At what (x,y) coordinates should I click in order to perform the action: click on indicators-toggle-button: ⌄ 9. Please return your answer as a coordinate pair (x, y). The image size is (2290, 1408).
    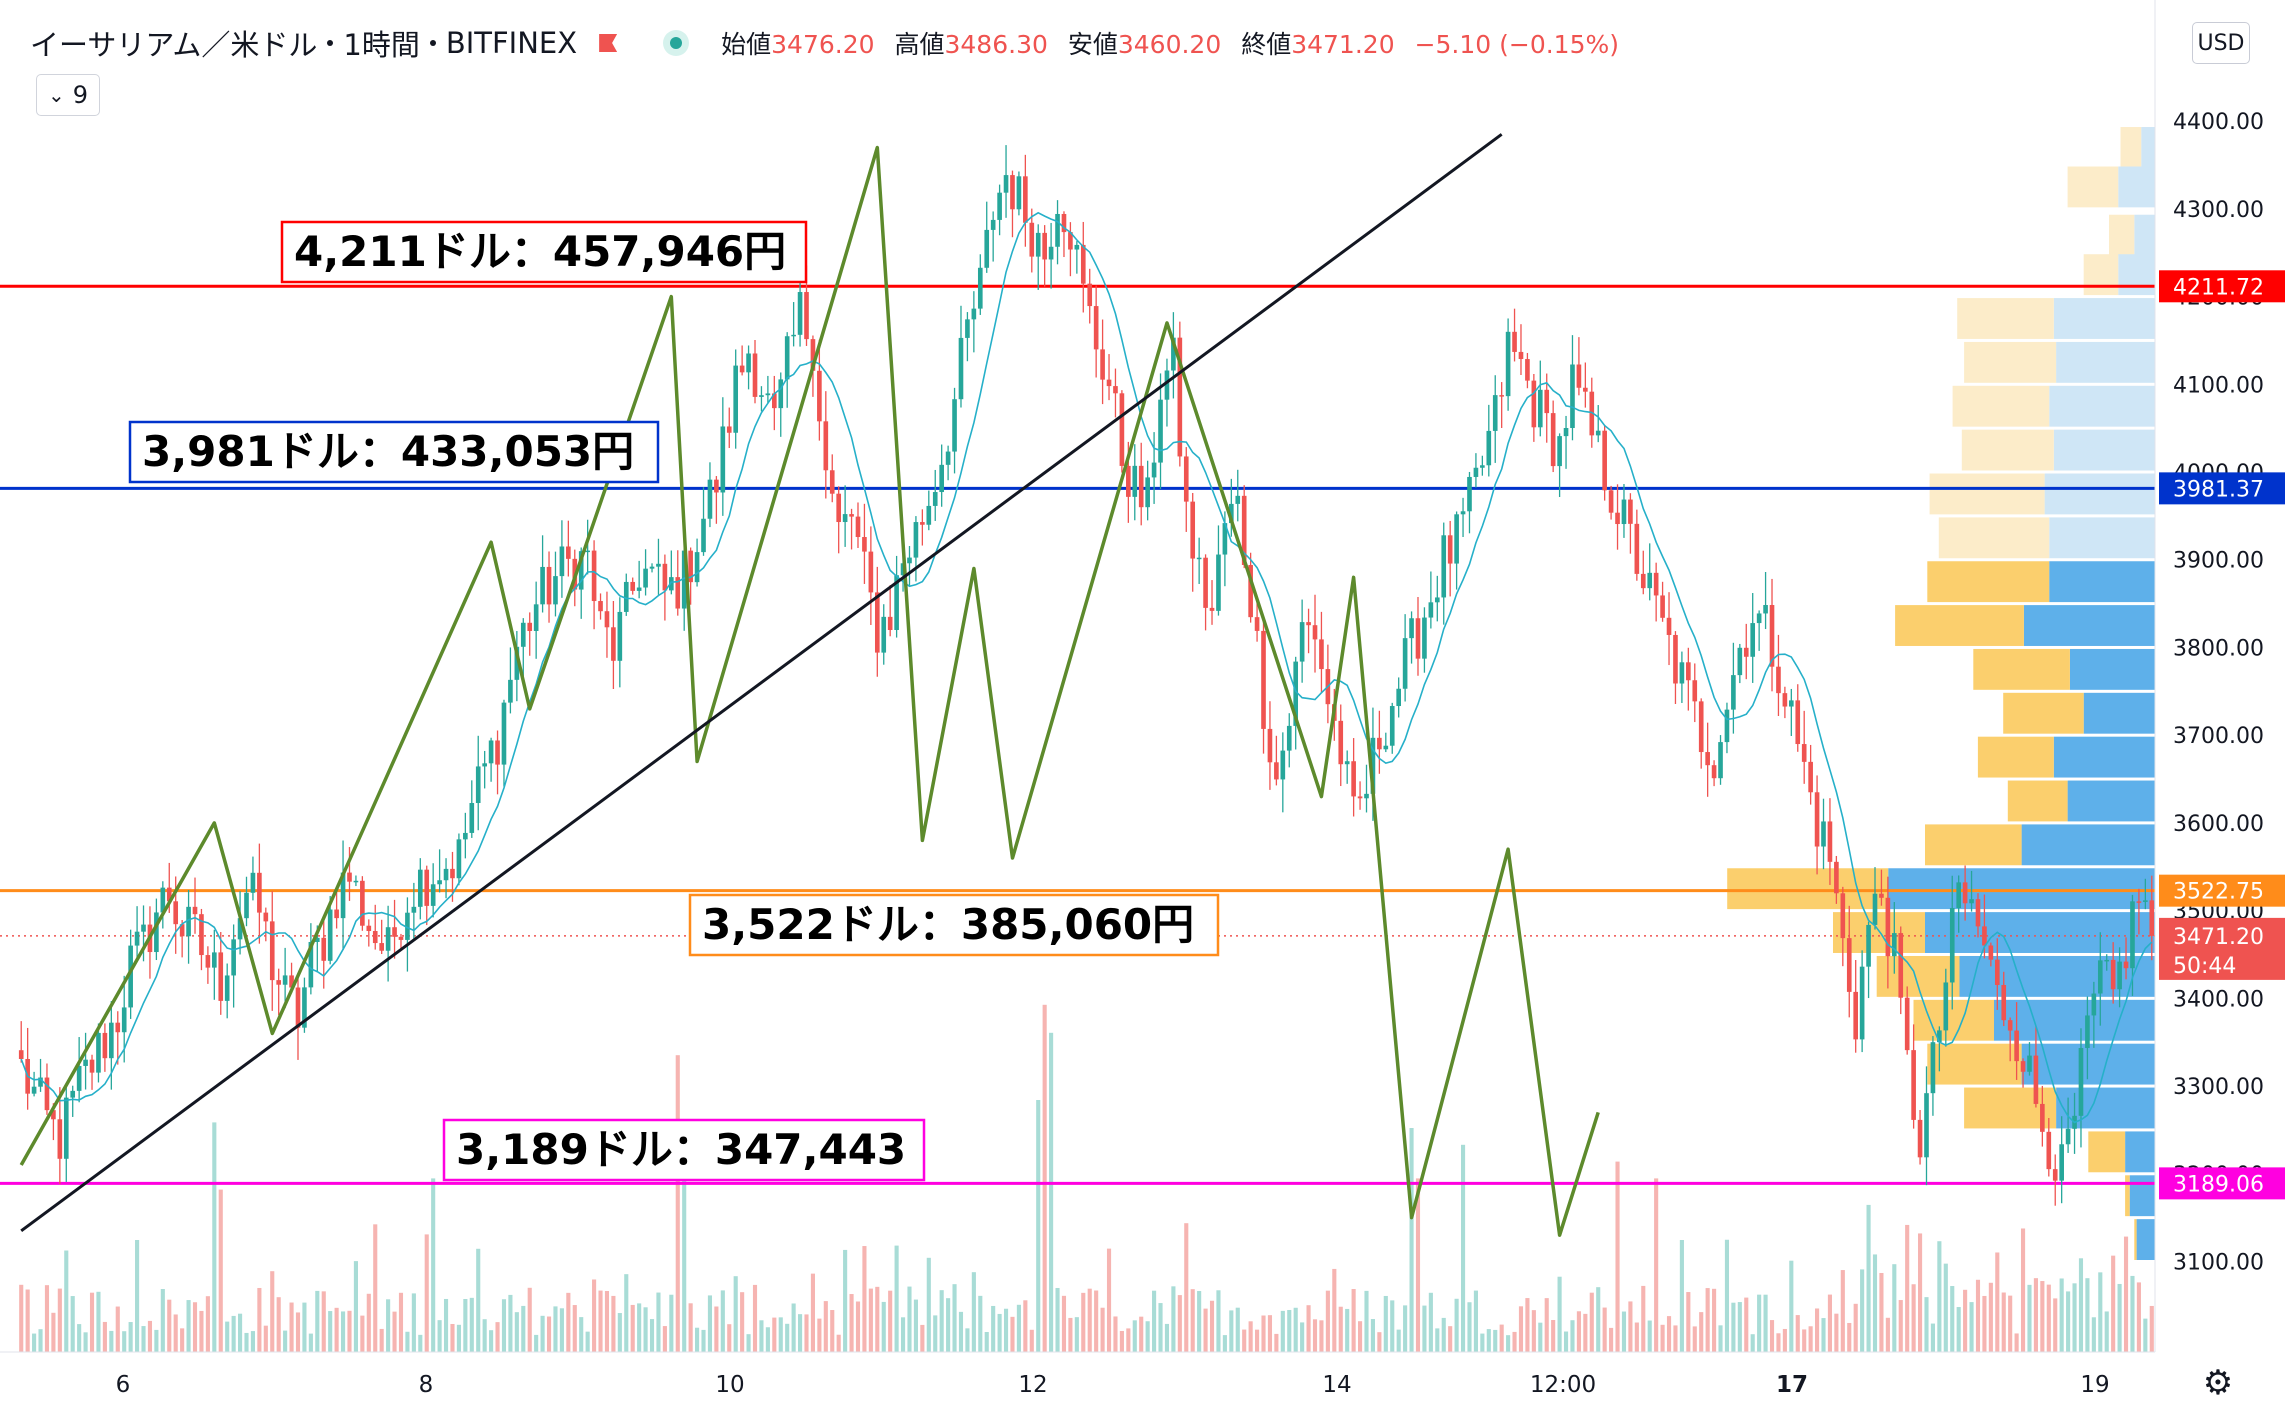
    Looking at the image, I should click on (68, 95).